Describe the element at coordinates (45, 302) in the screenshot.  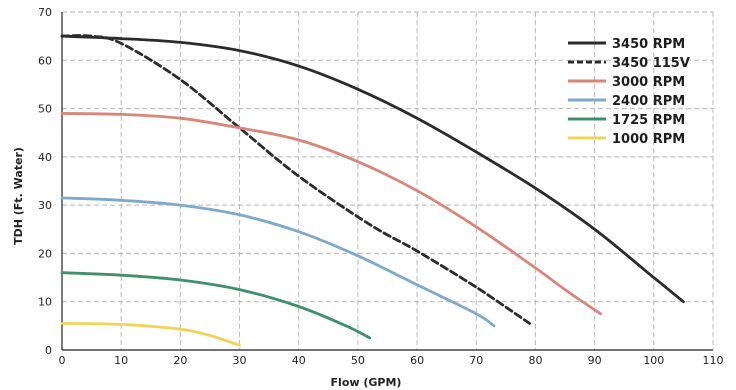
I see `y-tick-label: 10` at that location.